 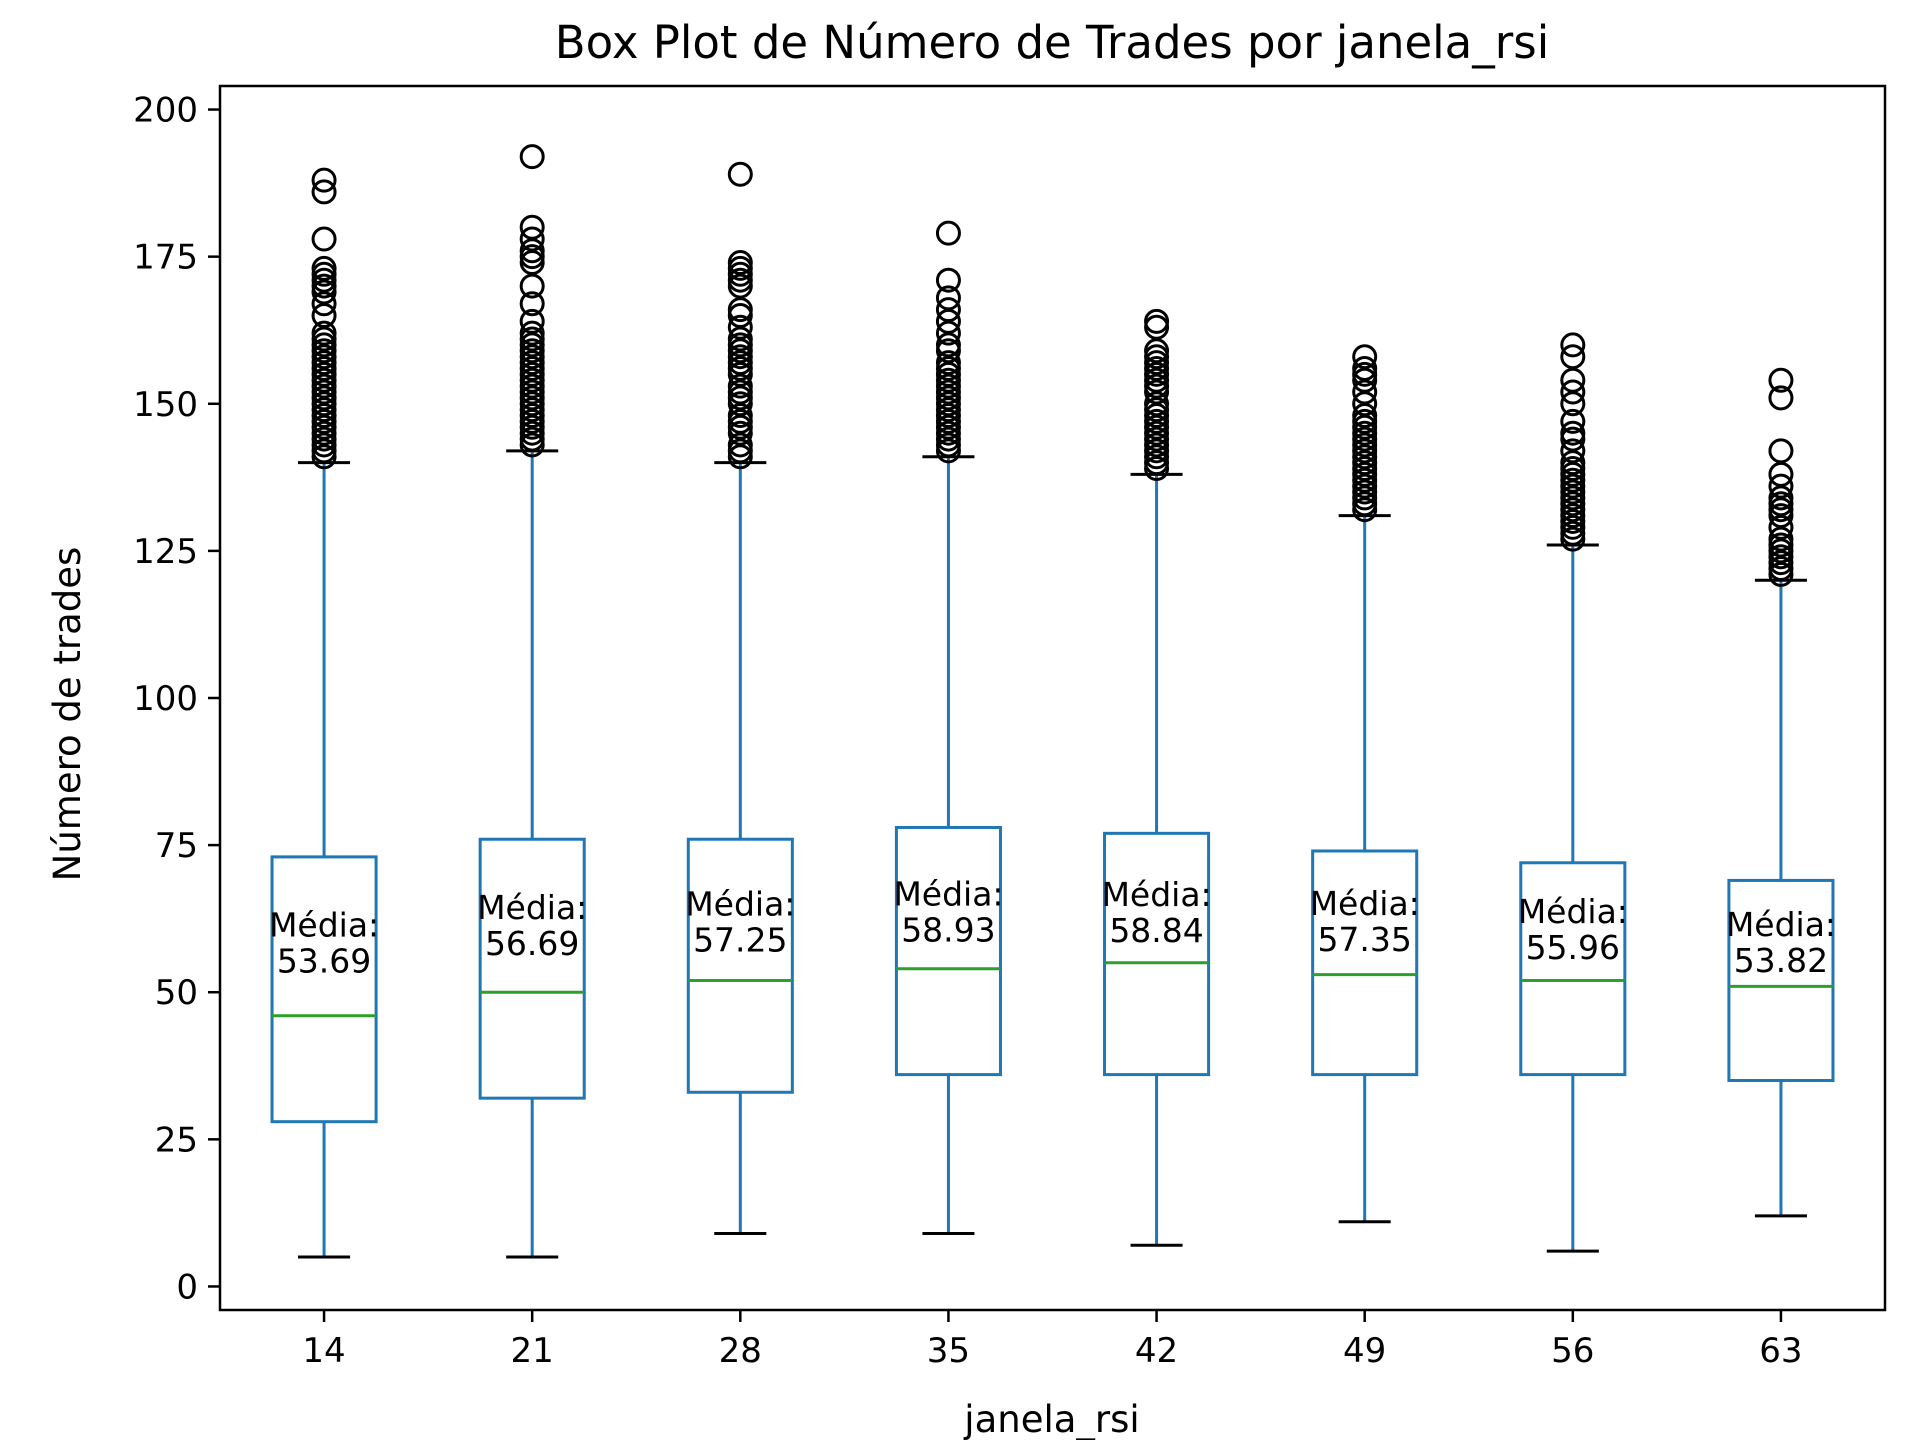 What do you see at coordinates (1780, 1351) in the screenshot?
I see `x-tick-label: 63` at bounding box center [1780, 1351].